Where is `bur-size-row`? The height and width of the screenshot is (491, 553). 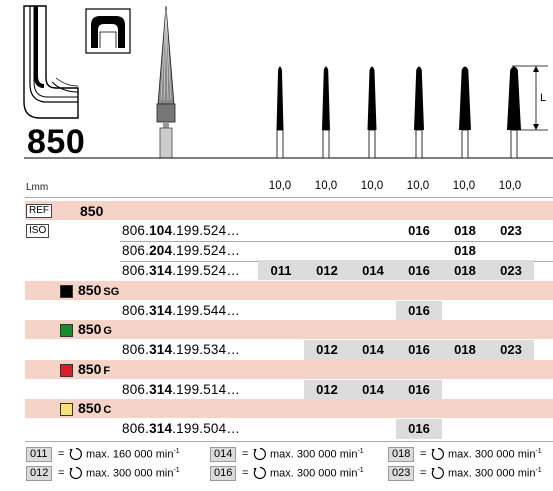 bur-size-row is located at coordinates (398, 112).